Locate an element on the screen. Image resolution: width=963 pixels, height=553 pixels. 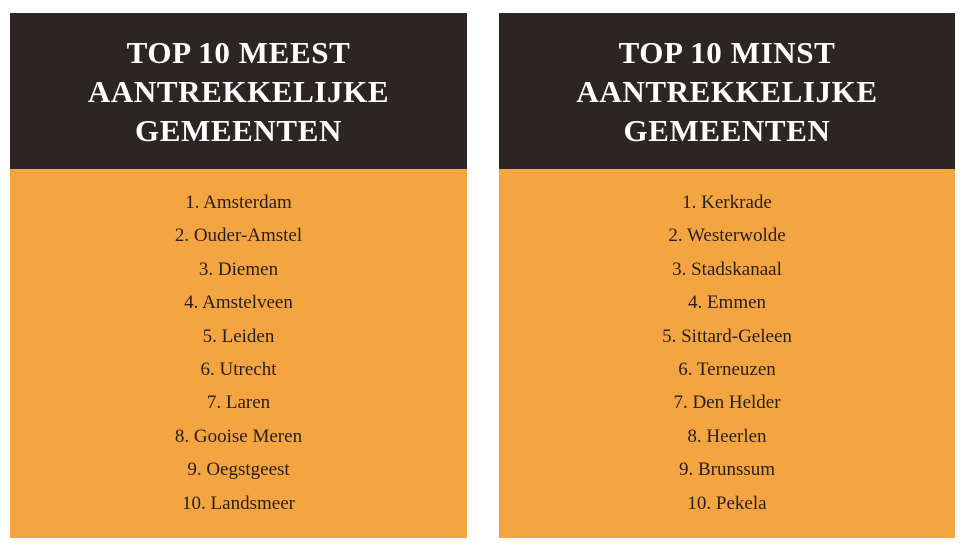
list-item: 5. Sittard-Geleen is located at coordinates (727, 336).